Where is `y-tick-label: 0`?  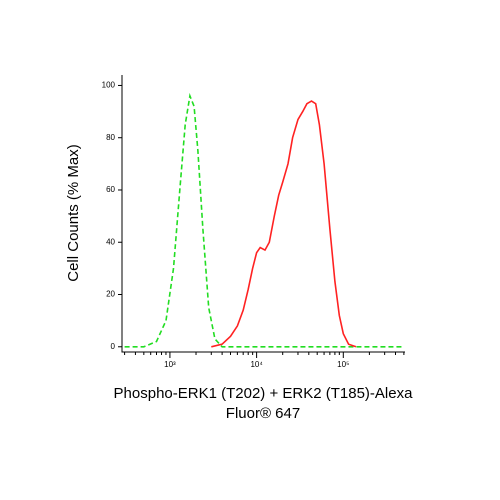 y-tick-label: 0 is located at coordinates (113, 346).